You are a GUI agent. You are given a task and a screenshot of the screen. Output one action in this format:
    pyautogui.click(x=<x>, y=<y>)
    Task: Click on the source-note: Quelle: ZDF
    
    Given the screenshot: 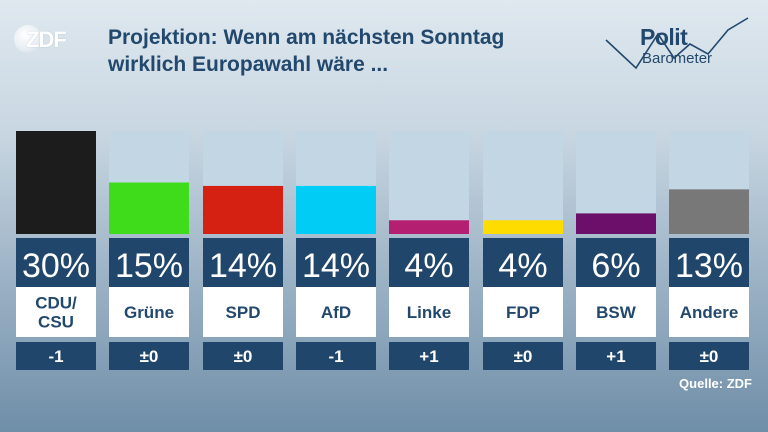 What is the action you would take?
    pyautogui.click(x=715, y=383)
    